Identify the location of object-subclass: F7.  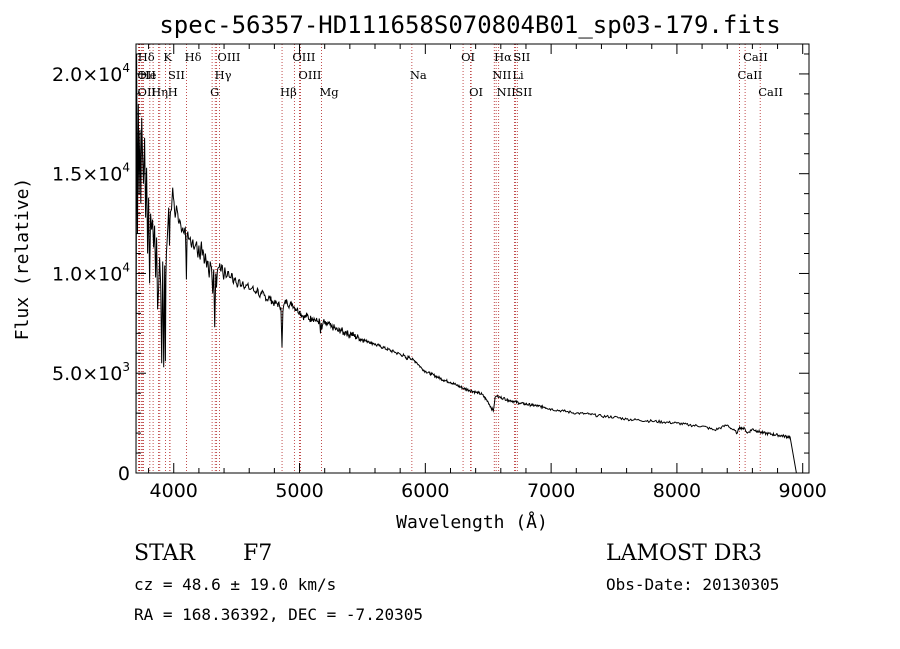
(257, 553).